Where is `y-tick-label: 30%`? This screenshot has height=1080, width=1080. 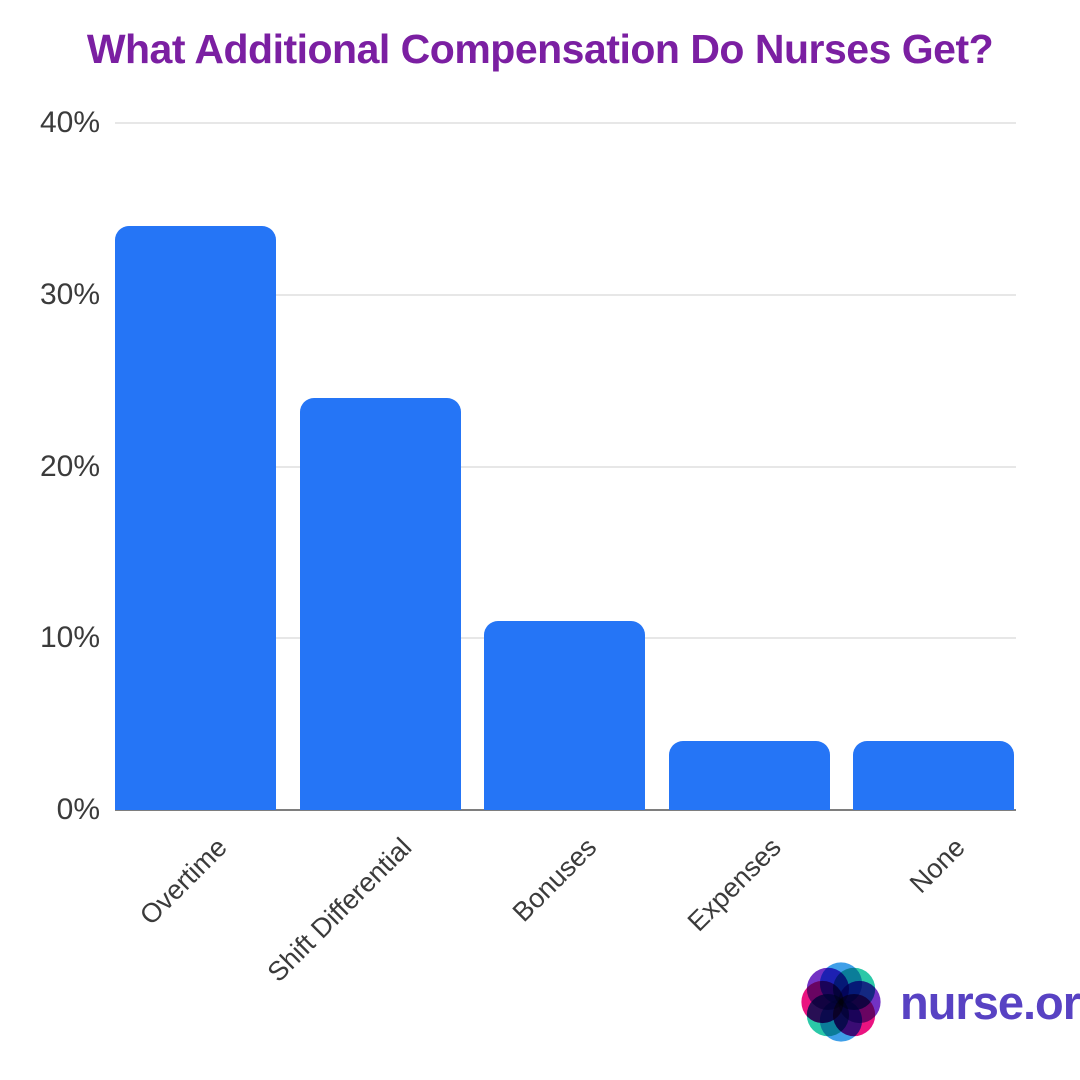
y-tick-label: 30% is located at coordinates (69, 294).